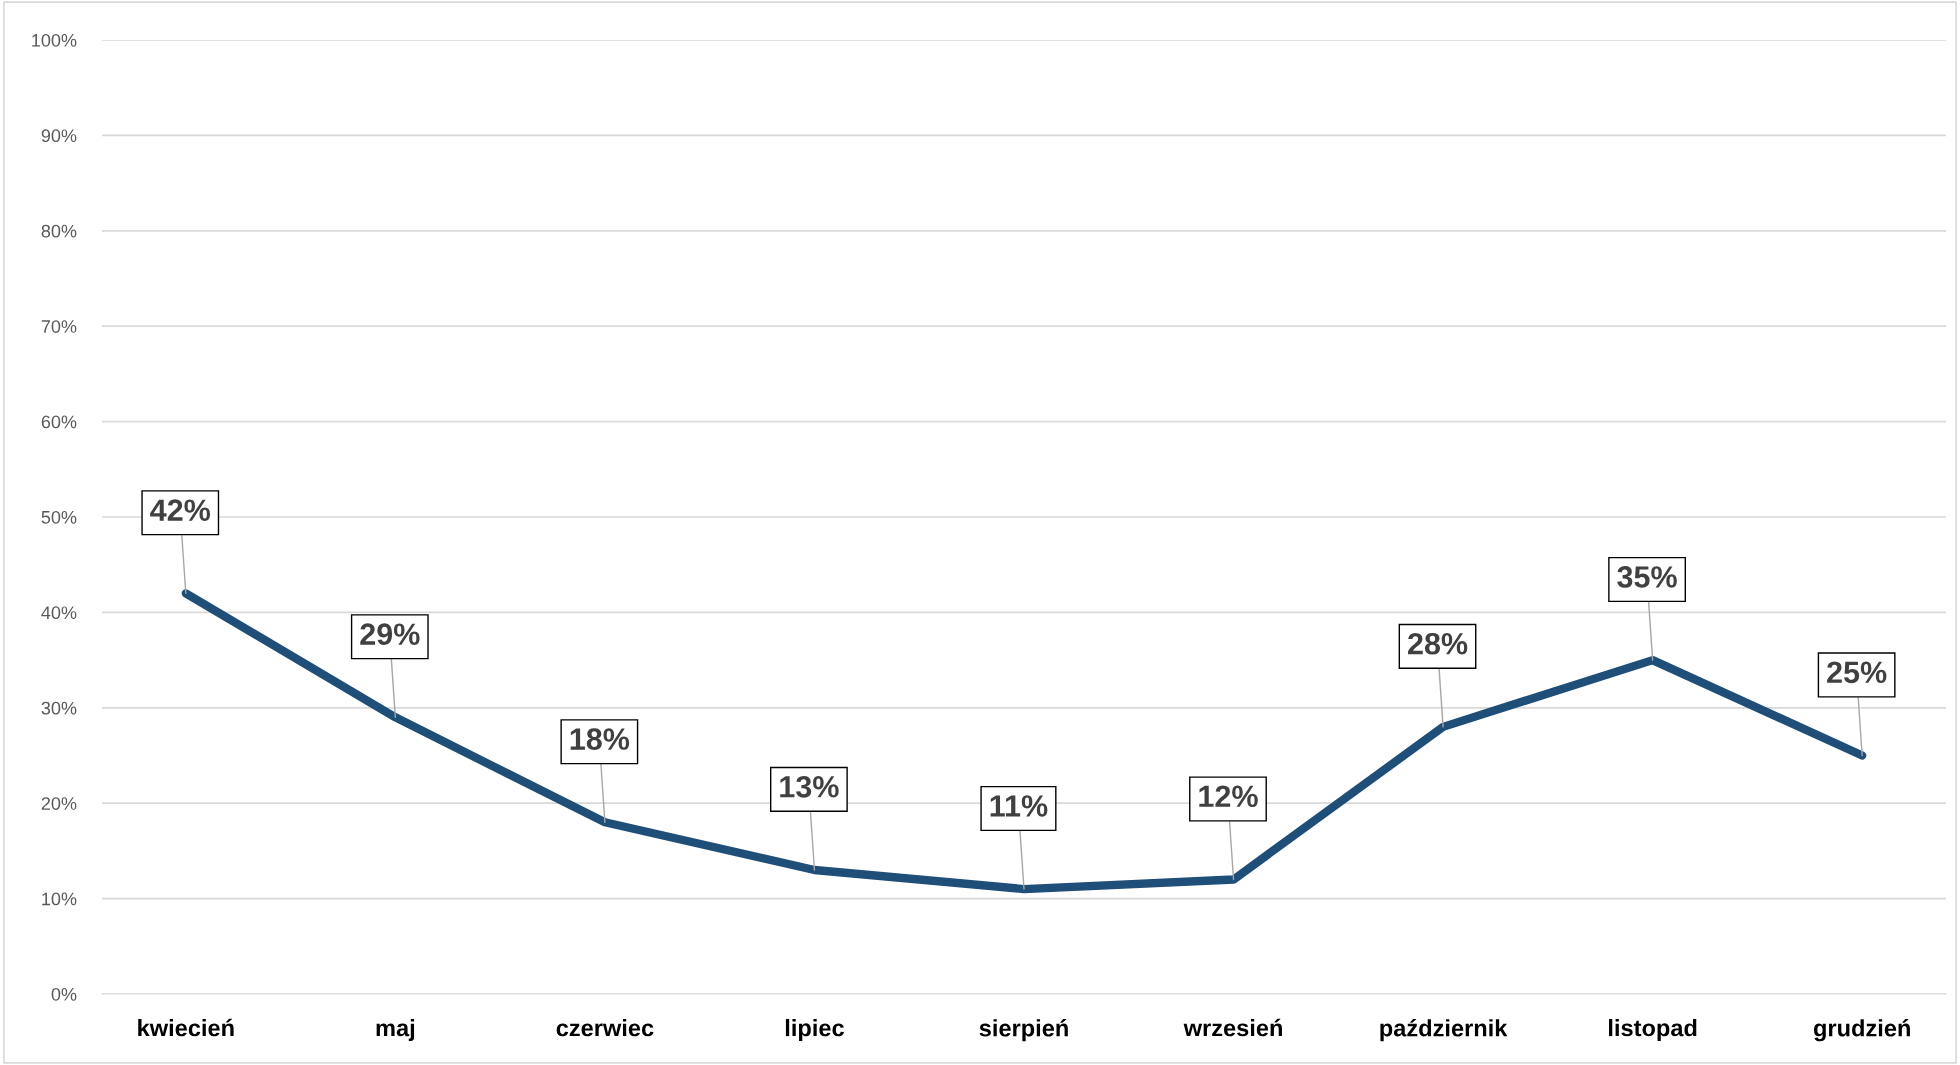 The height and width of the screenshot is (1065, 1960). Describe the element at coordinates (59, 517) in the screenshot. I see `y-tick-label: 50%` at that location.